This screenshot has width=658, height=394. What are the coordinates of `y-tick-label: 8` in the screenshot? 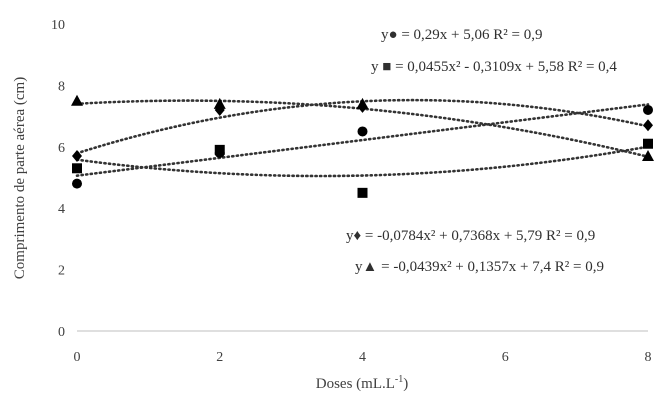 It's located at (61, 86).